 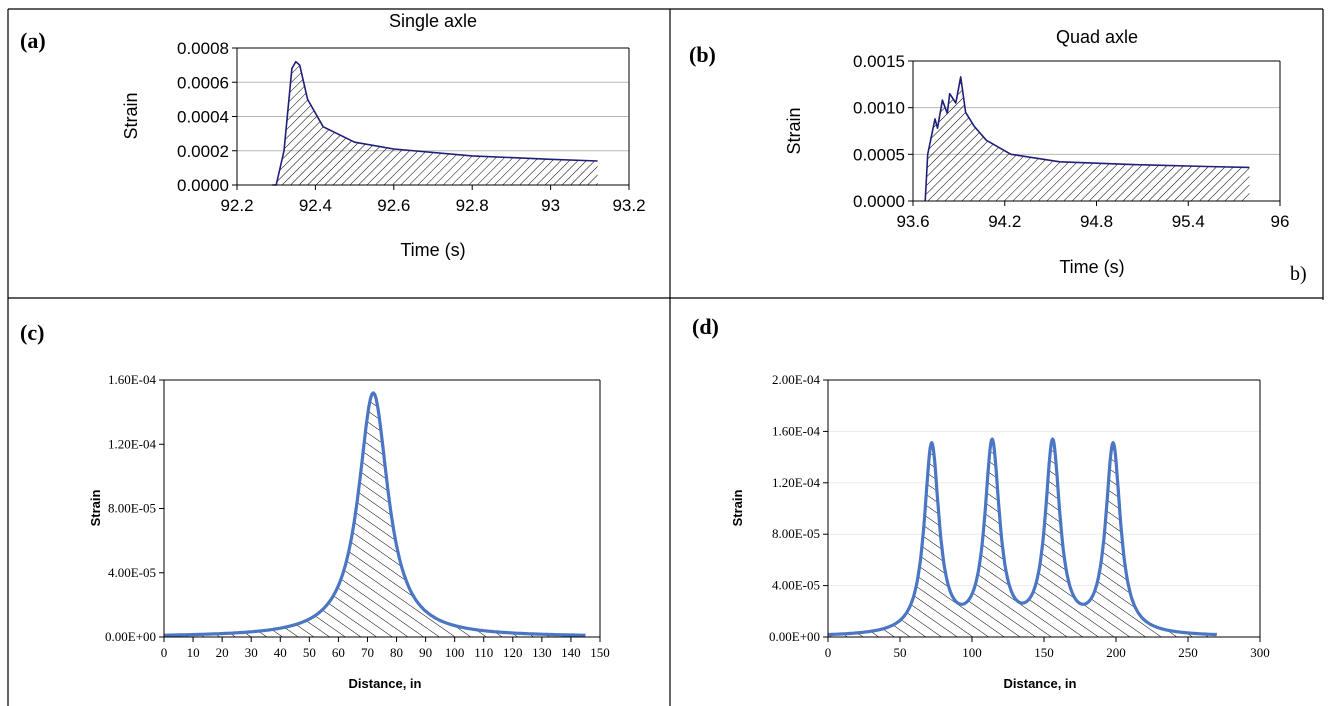 What do you see at coordinates (425, 652) in the screenshot?
I see `x-tick-label: 90` at bounding box center [425, 652].